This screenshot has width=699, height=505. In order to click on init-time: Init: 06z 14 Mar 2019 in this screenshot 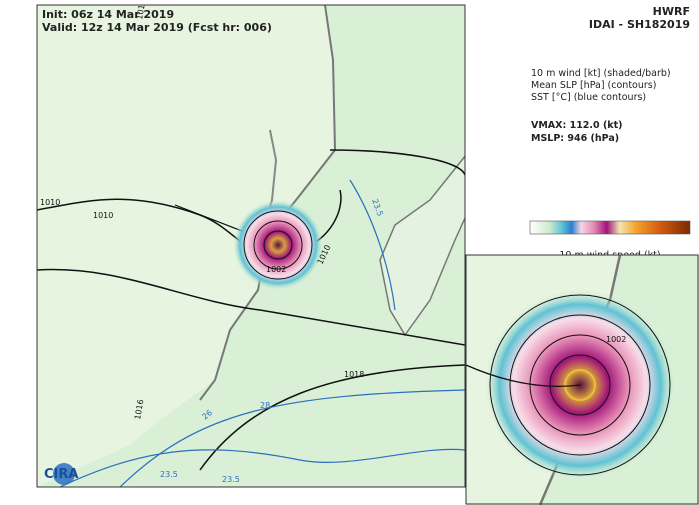, I will do `click(108, 14)`.